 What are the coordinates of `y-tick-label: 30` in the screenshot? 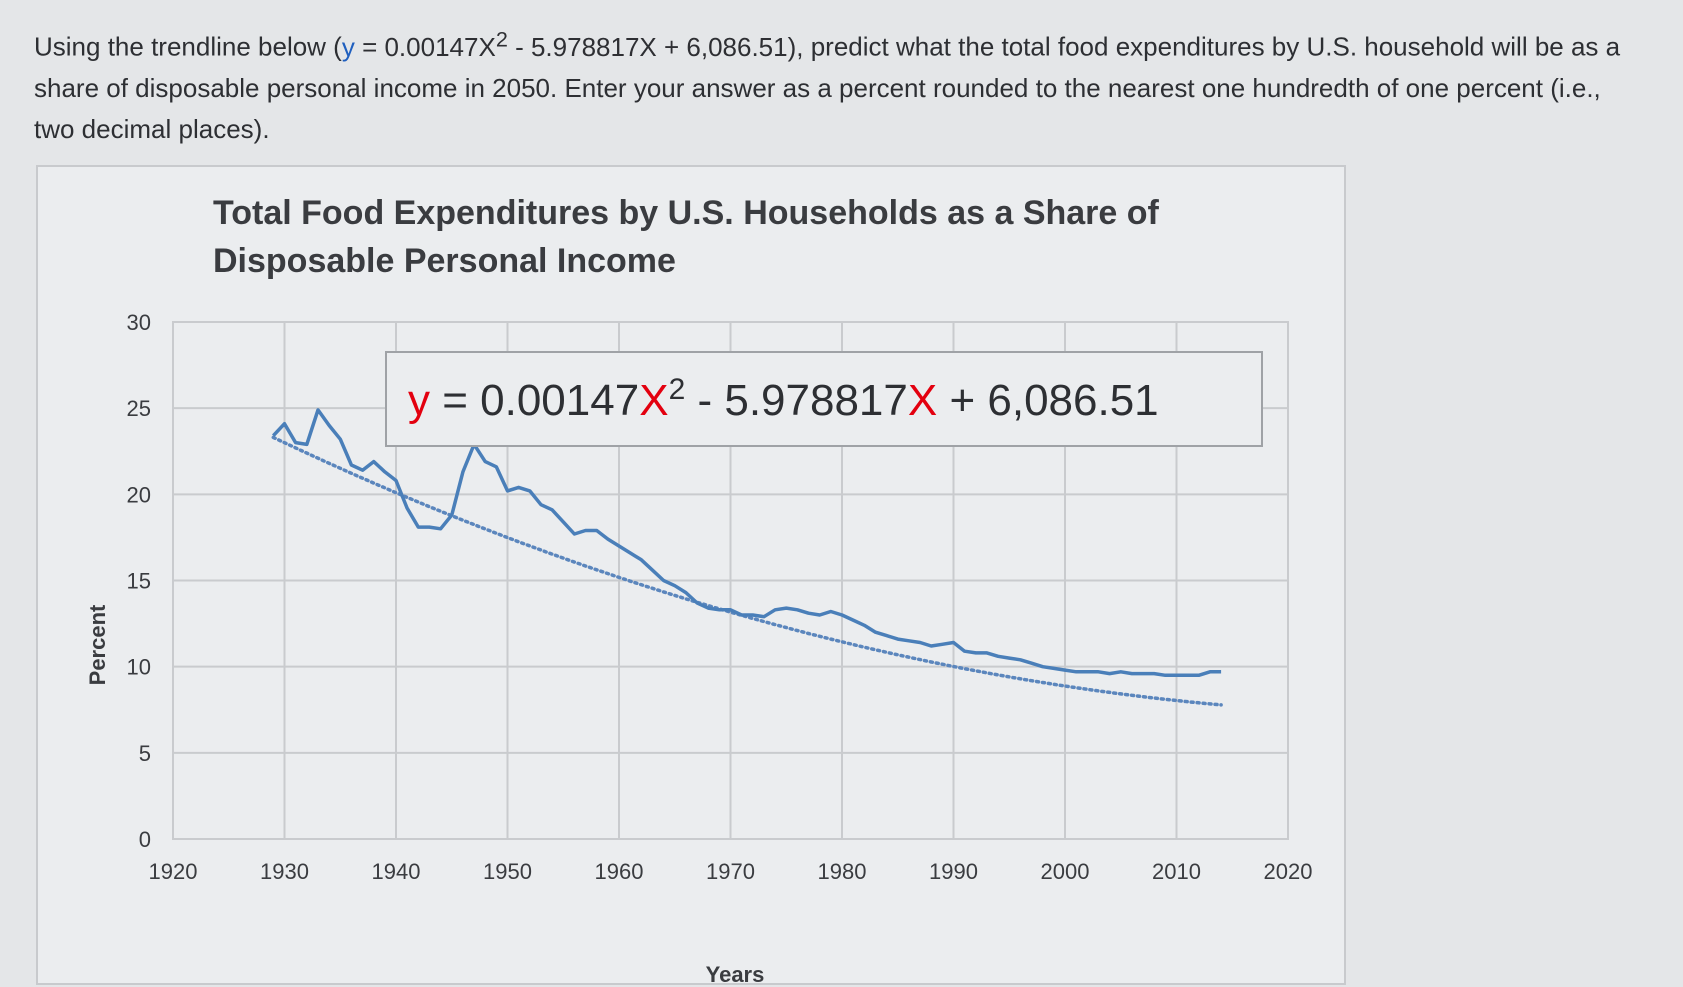 It's located at (139, 322).